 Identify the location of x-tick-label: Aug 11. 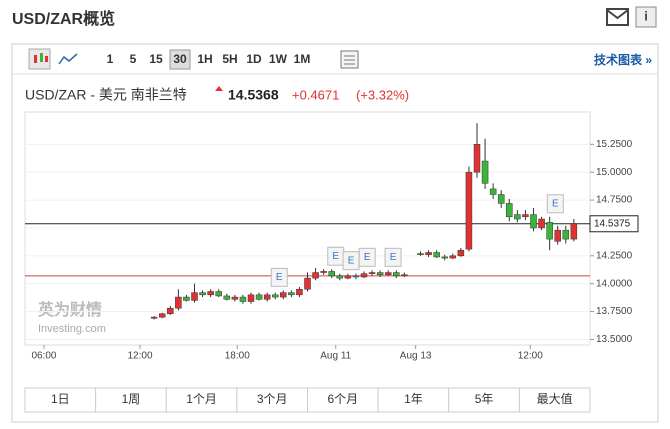
(335, 356).